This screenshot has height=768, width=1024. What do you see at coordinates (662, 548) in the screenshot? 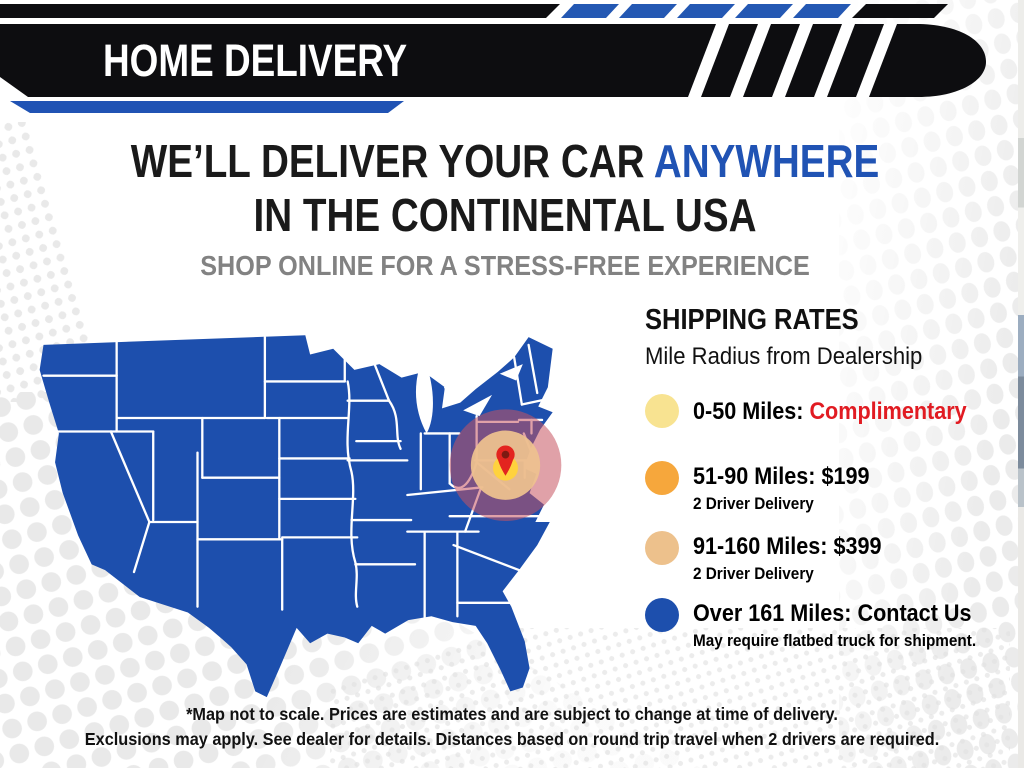
I see `rate-dot-tan-icon` at bounding box center [662, 548].